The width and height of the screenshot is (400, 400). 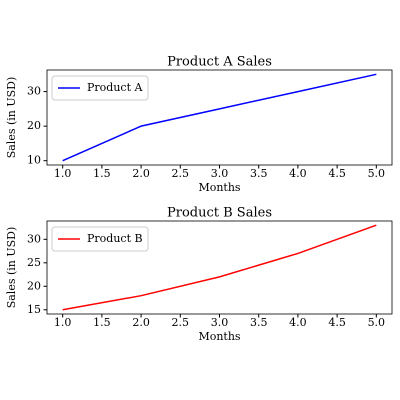 What do you see at coordinates (34, 262) in the screenshot?
I see `y-tick-label: 25` at bounding box center [34, 262].